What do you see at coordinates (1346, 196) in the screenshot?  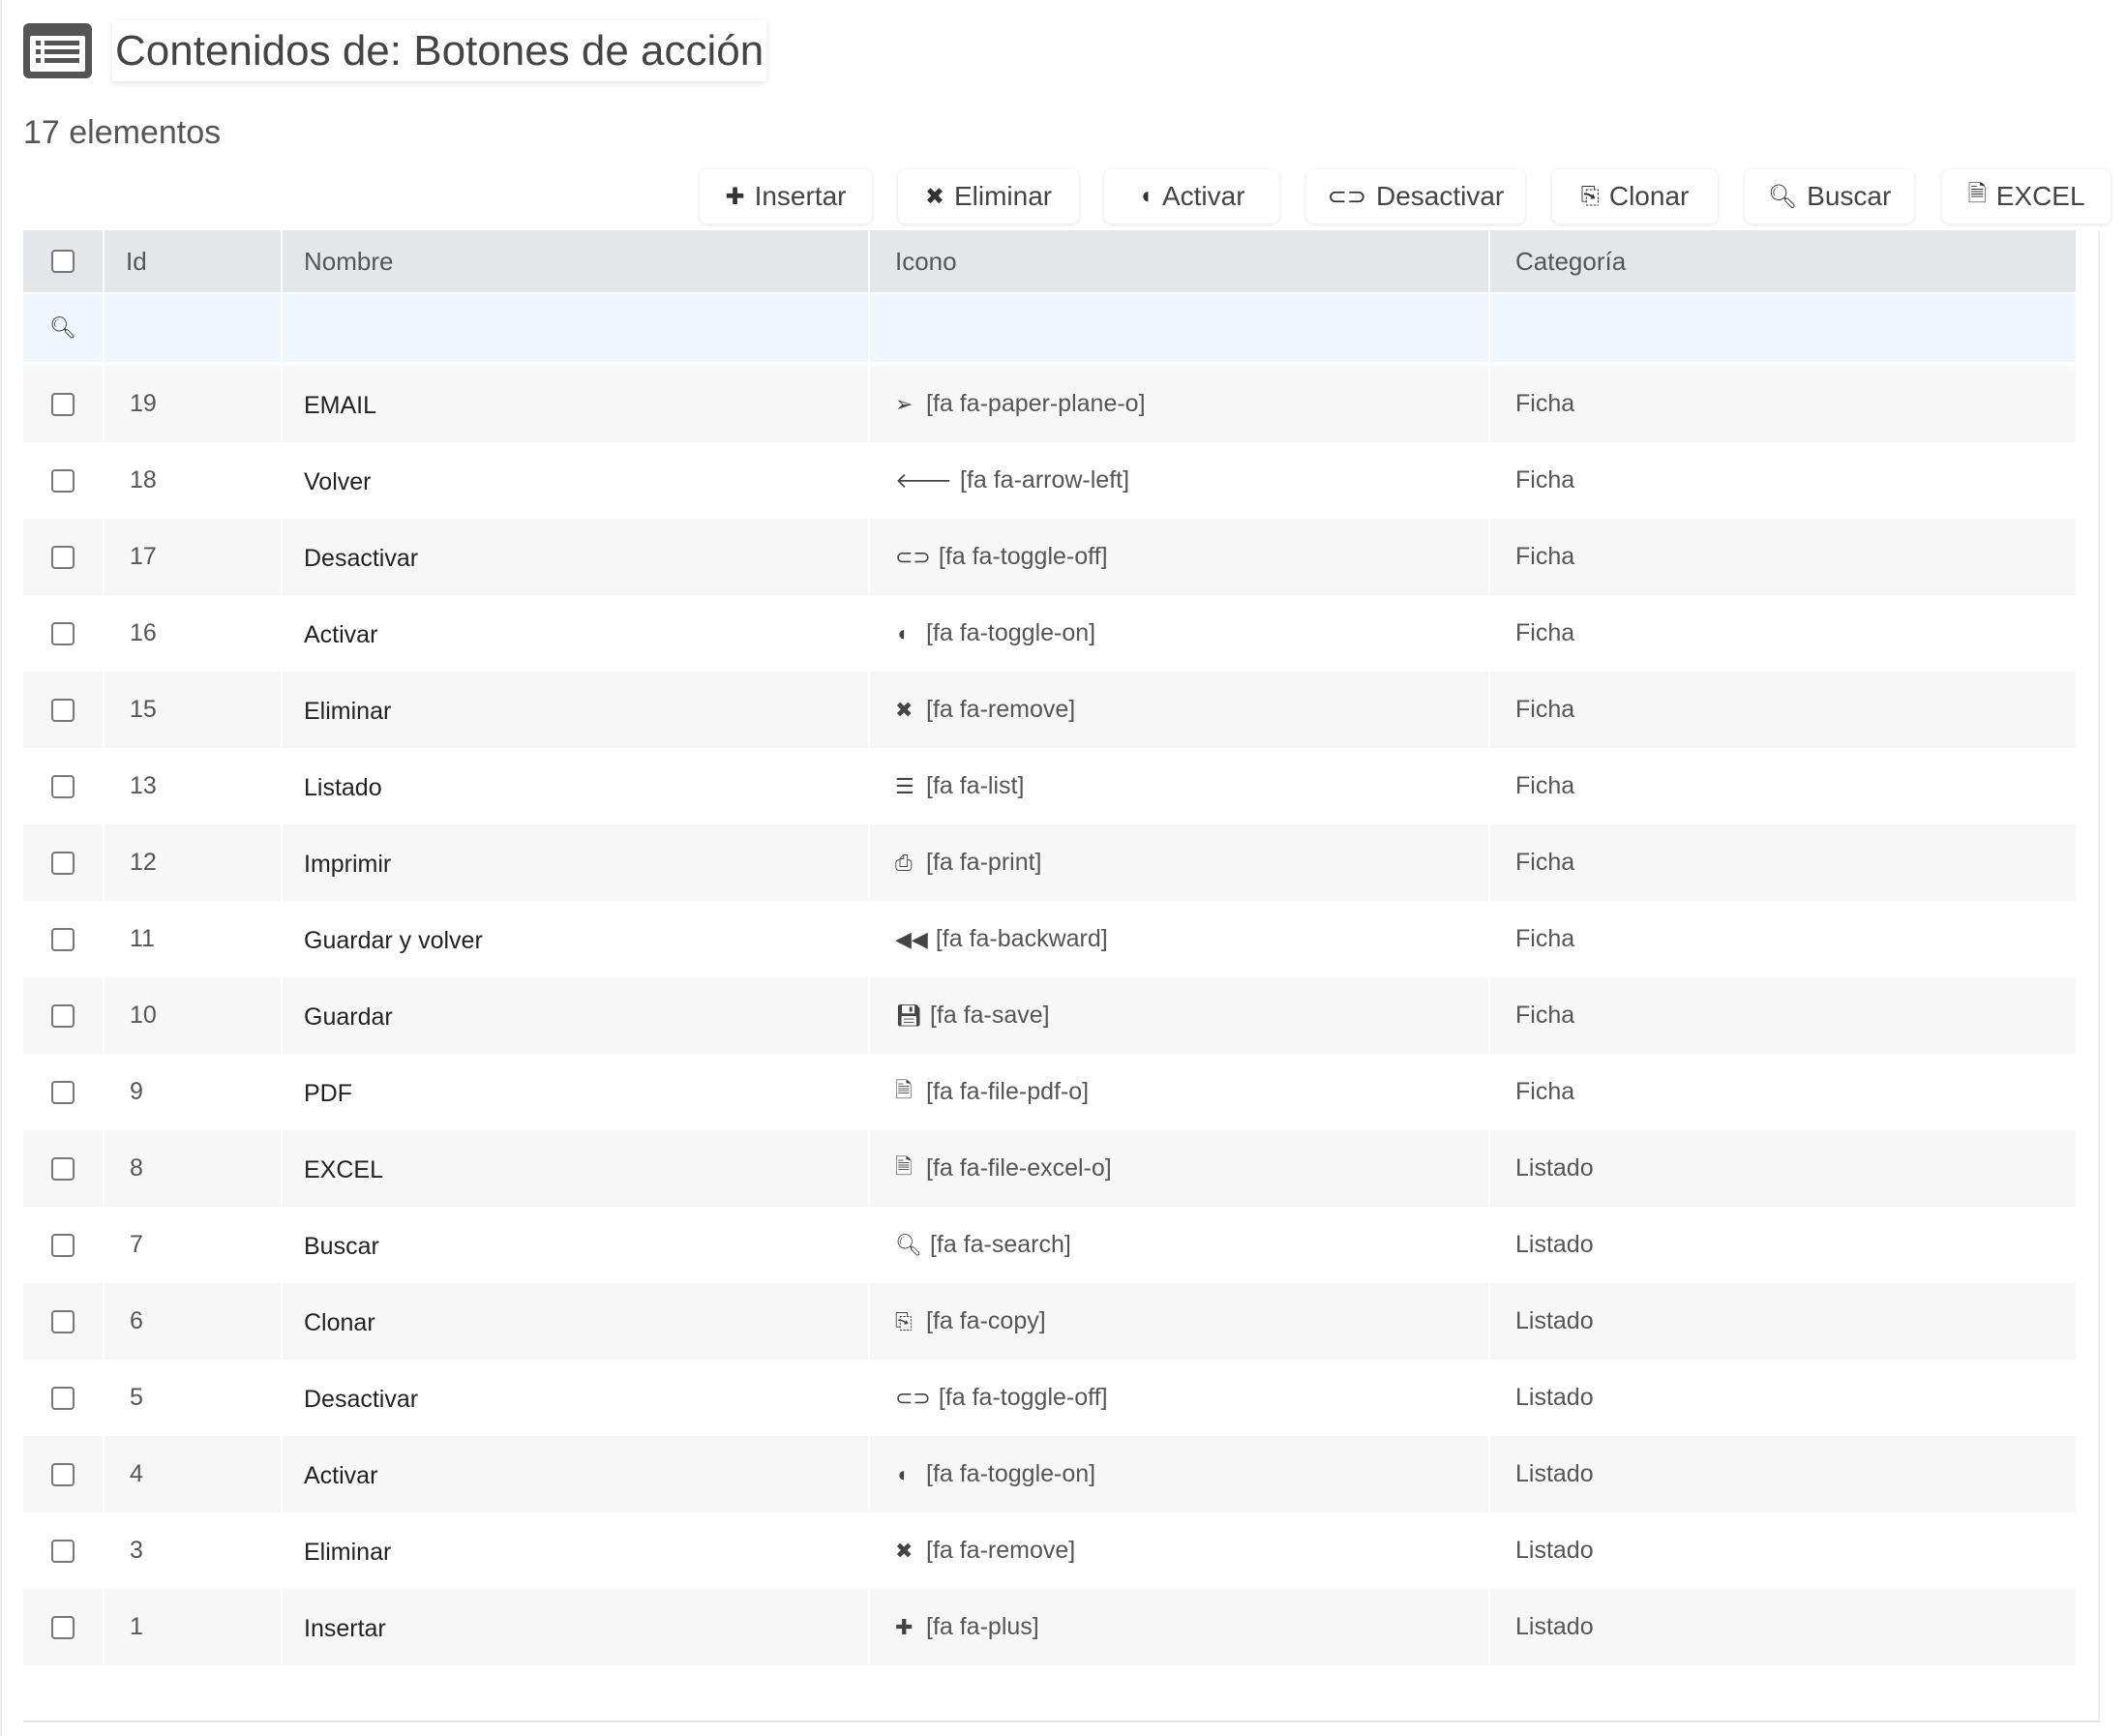 I see `desactivar-icon: ⊂⊃` at bounding box center [1346, 196].